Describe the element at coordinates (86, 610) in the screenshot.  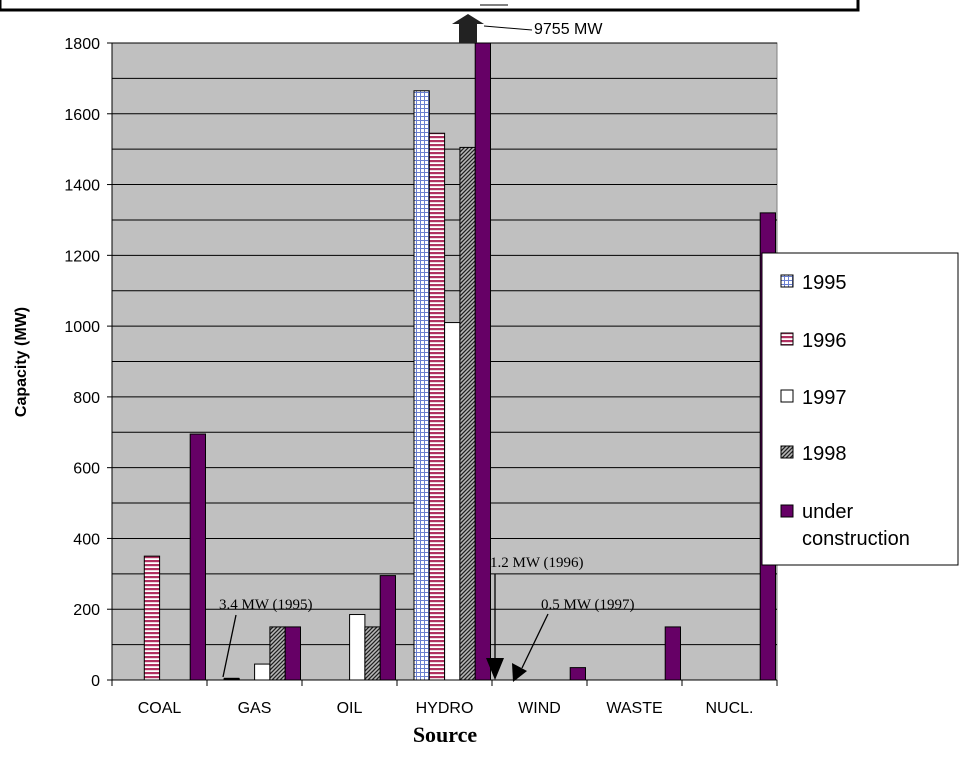
I see `y-tick-label: 200` at that location.